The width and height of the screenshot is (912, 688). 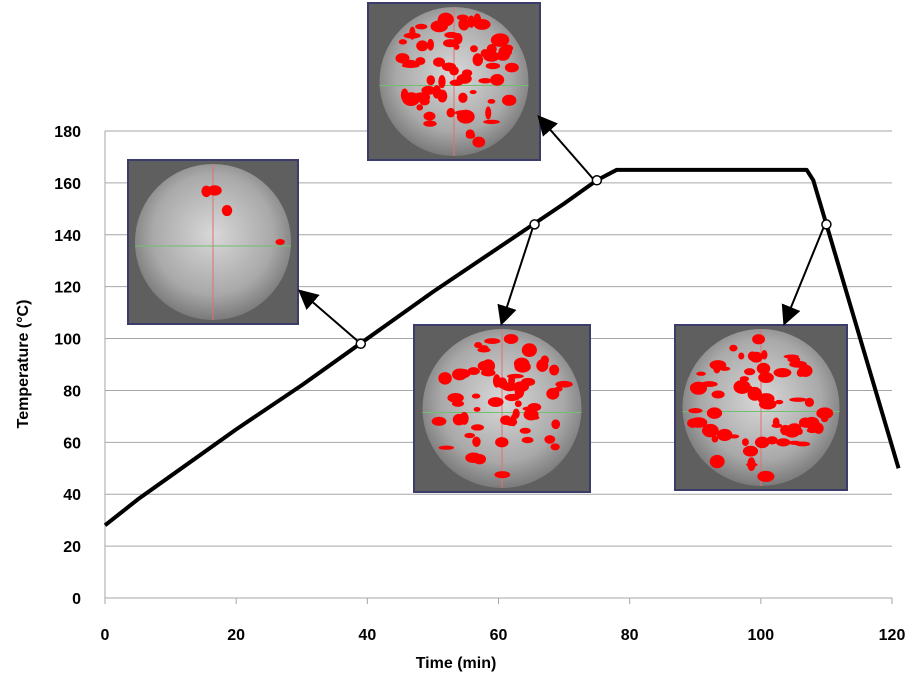 What do you see at coordinates (760, 635) in the screenshot?
I see `x-tick-label: 100` at bounding box center [760, 635].